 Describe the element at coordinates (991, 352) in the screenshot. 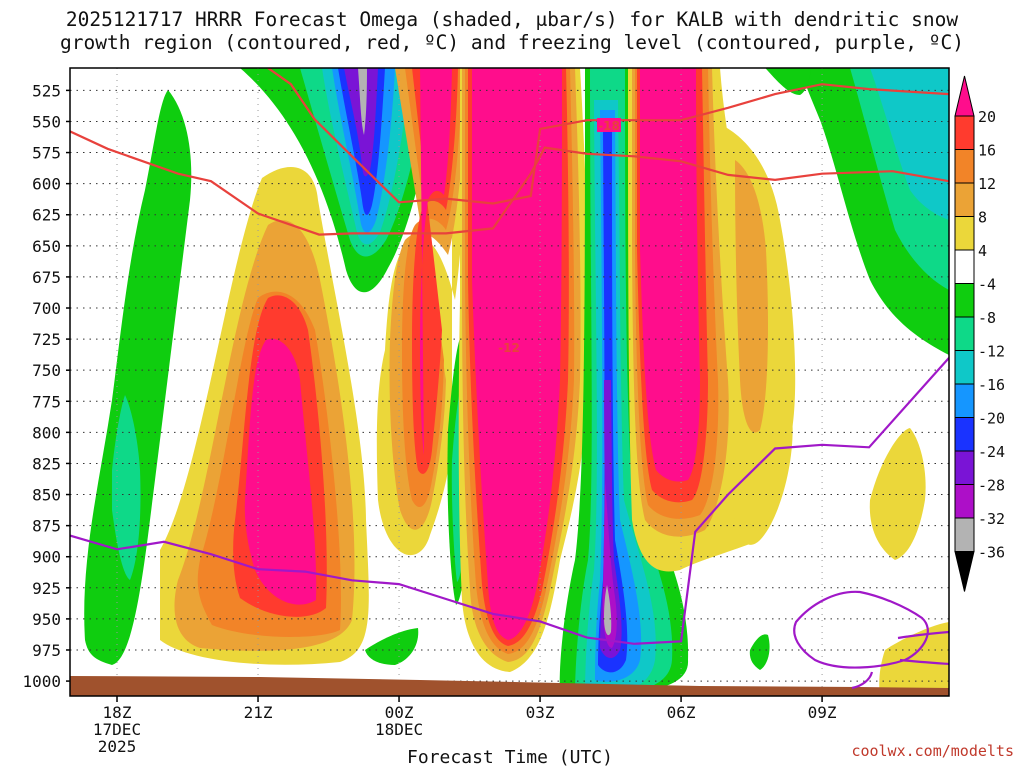

I see `colorbar-label-7: -12` at that location.